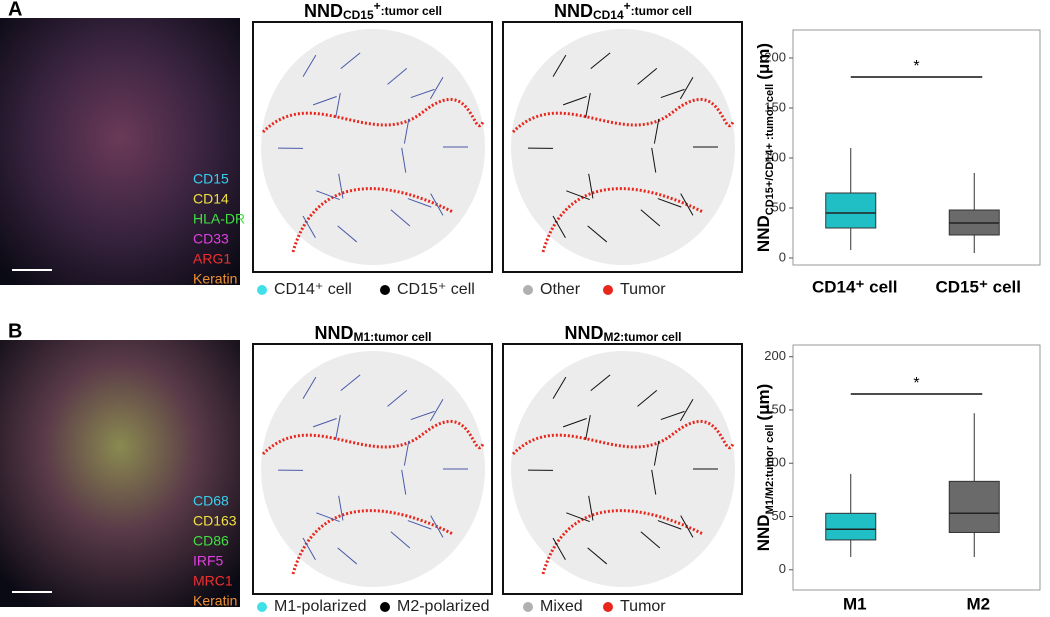 The height and width of the screenshot is (617, 1050). Describe the element at coordinates (775, 462) in the screenshot. I see `y-tick-label: 100` at that location.